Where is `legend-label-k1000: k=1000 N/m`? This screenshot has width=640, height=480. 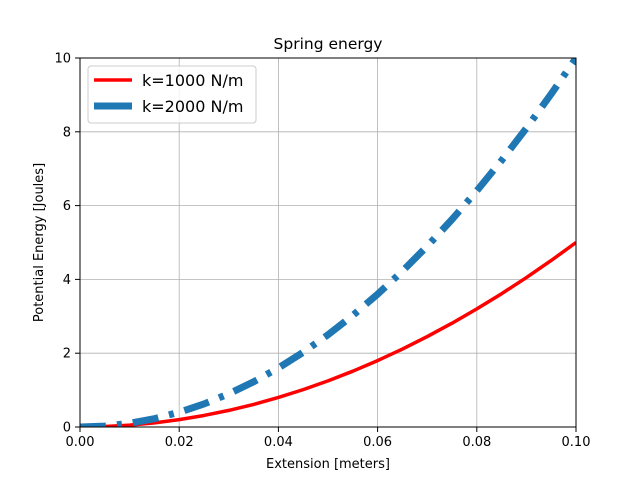
legend-label-k1000: k=1000 N/m is located at coordinates (192, 80).